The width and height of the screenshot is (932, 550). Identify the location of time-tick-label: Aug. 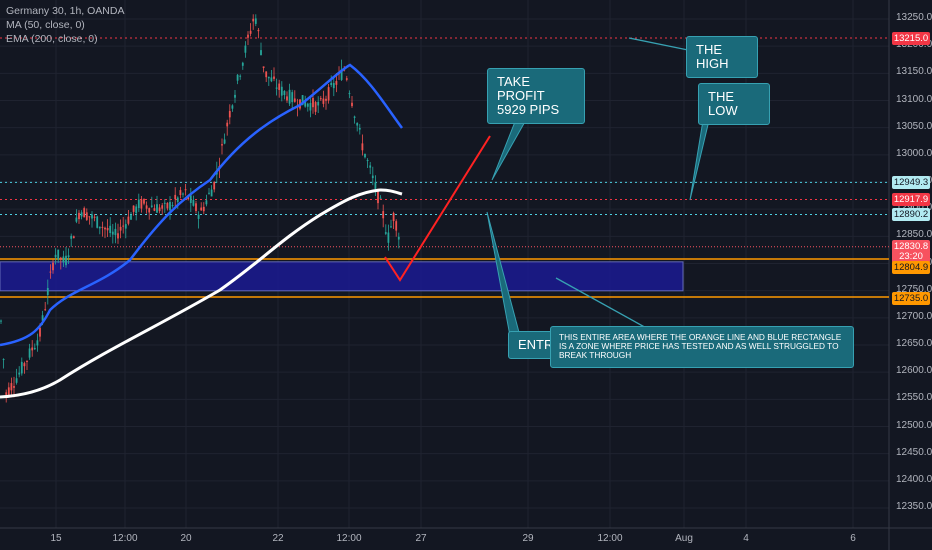
(684, 538).